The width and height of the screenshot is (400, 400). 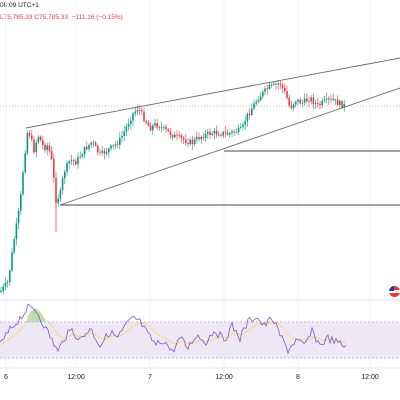 I want to click on legend-change-value: −111.16 (−0.15%), so click(x=97, y=17).